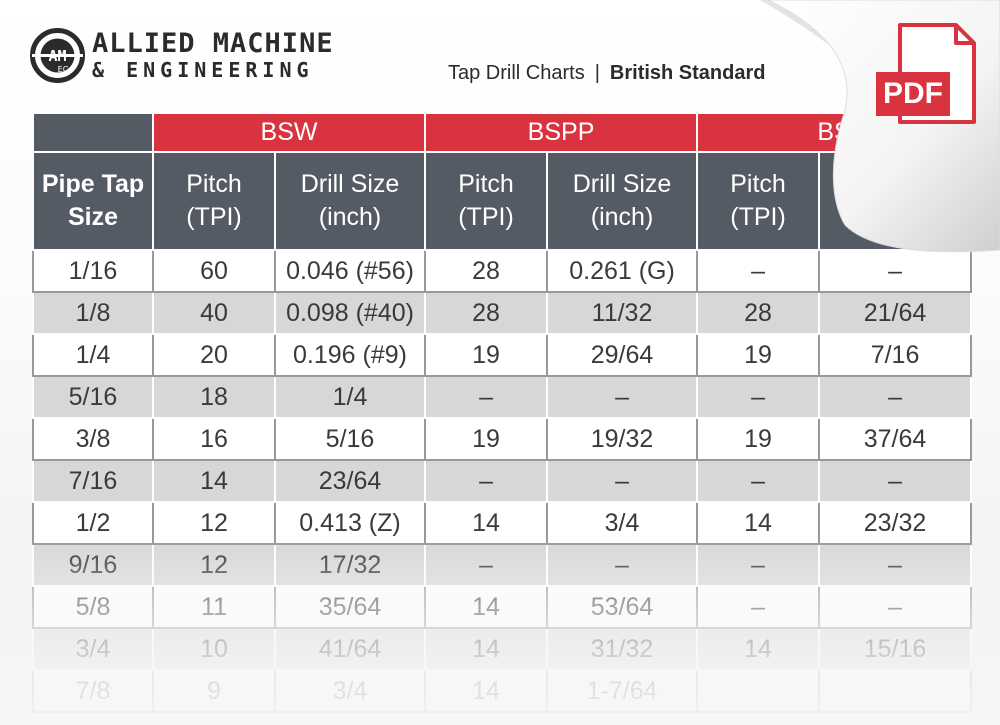 This screenshot has height=725, width=1000. Describe the element at coordinates (622, 607) in the screenshot. I see `cell-bspp-drill: 53/64` at that location.